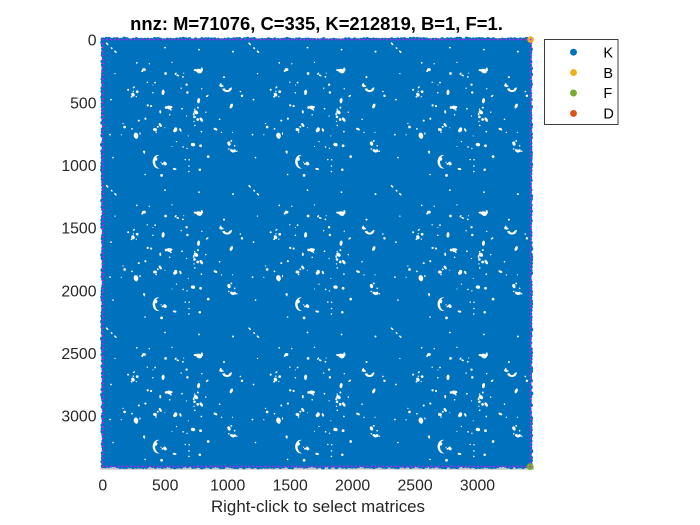 The image size is (700, 525). Describe the element at coordinates (608, 53) in the screenshot. I see `svg-text: K` at that location.